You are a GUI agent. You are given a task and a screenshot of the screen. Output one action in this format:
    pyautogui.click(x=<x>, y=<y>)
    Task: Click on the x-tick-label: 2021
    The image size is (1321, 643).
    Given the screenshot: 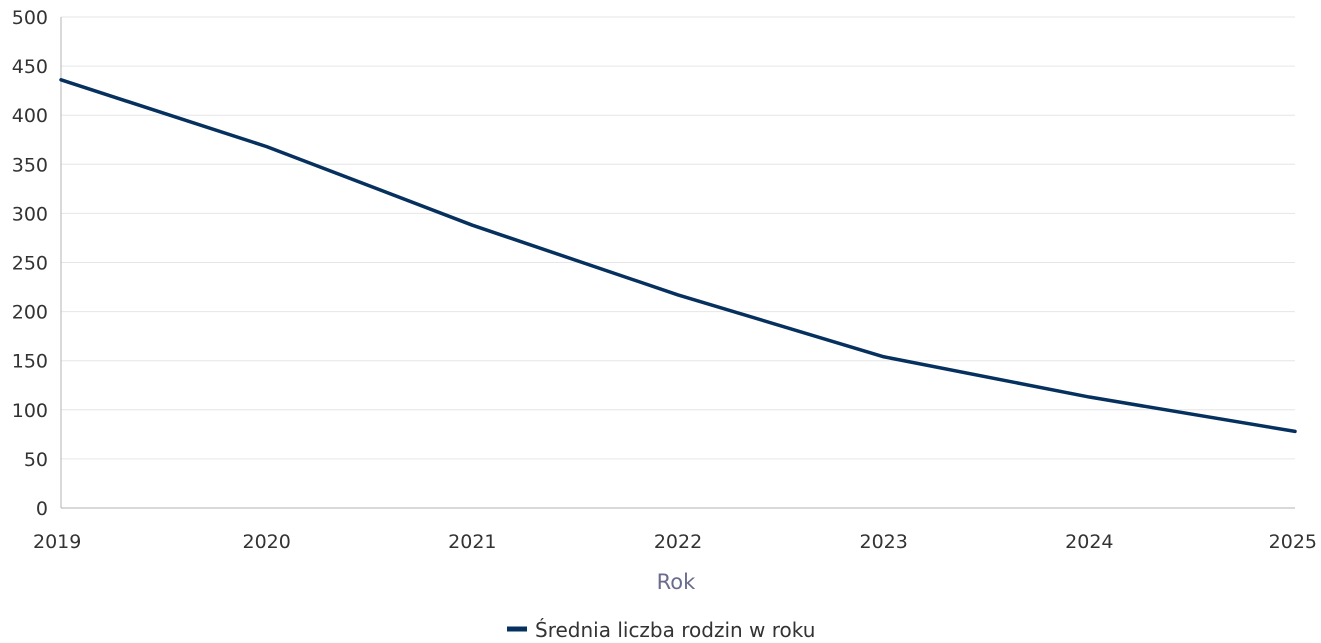 What is the action you would take?
    pyautogui.click(x=472, y=542)
    